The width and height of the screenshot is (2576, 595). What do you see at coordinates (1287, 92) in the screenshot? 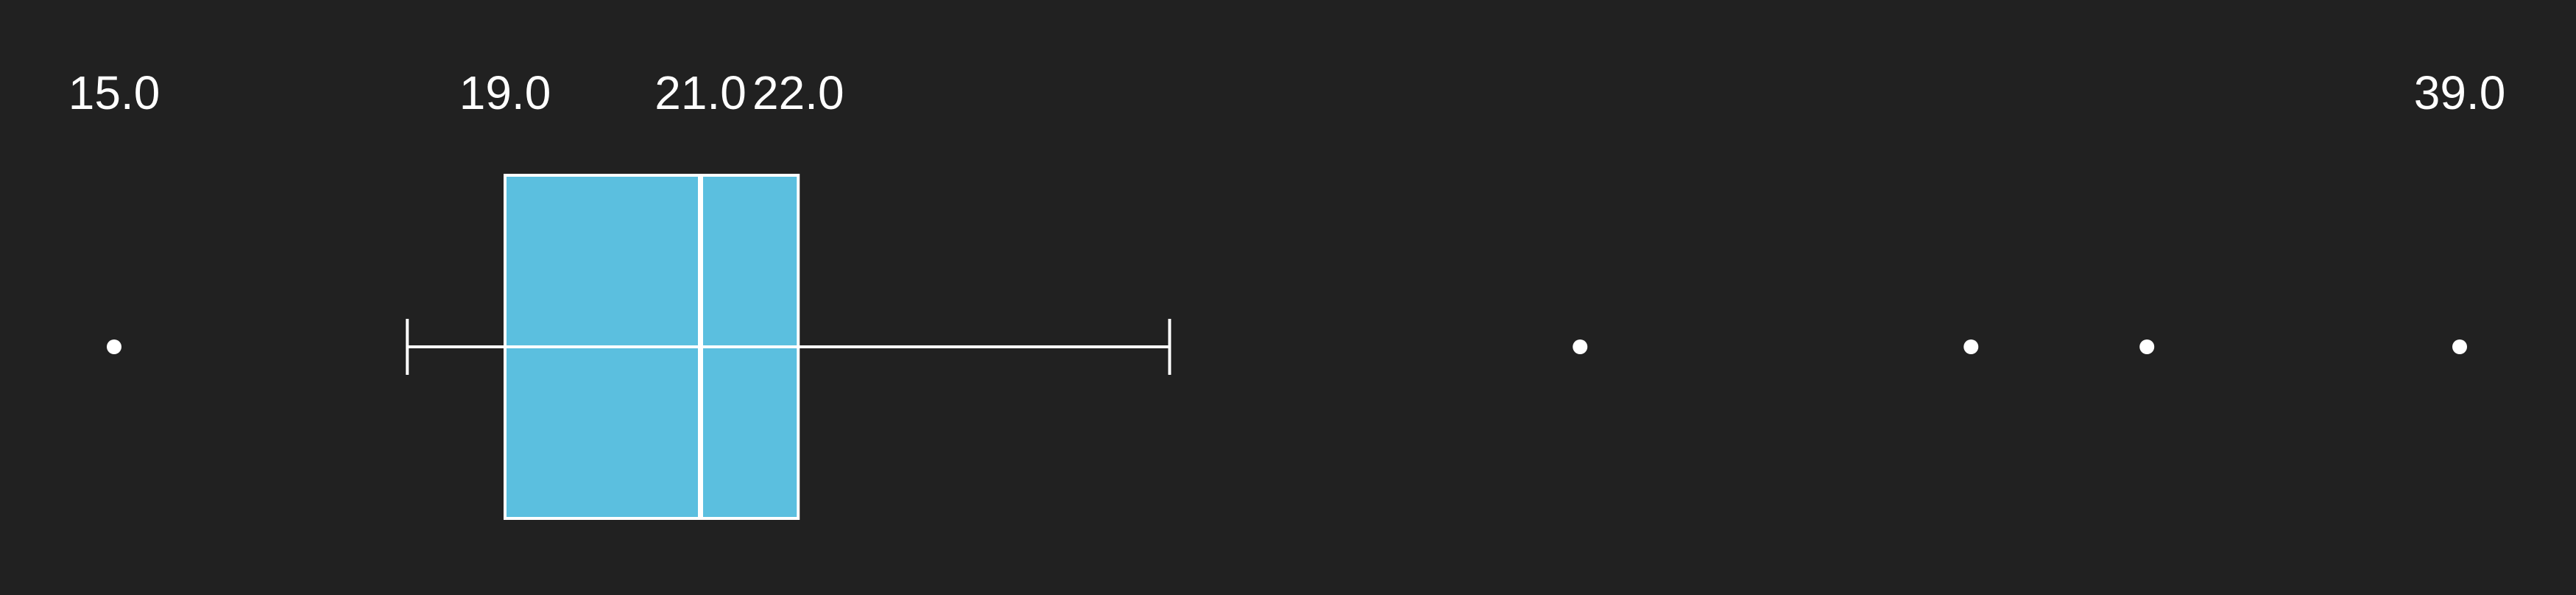
I see `value-label-group: 15.0 19.0 21.0 22.0 39.0` at bounding box center [1287, 92].